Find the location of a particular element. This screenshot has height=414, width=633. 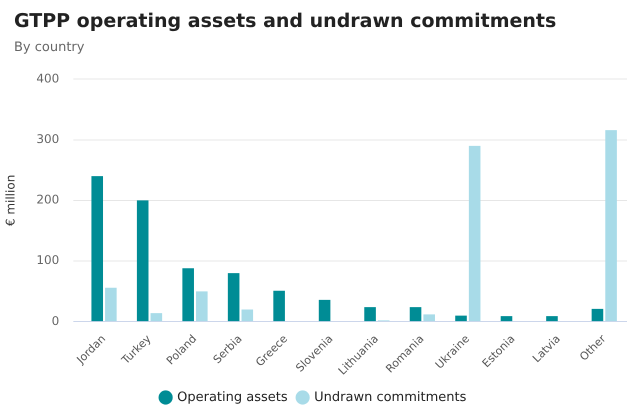

y-axis-title: € million is located at coordinates (10, 200).